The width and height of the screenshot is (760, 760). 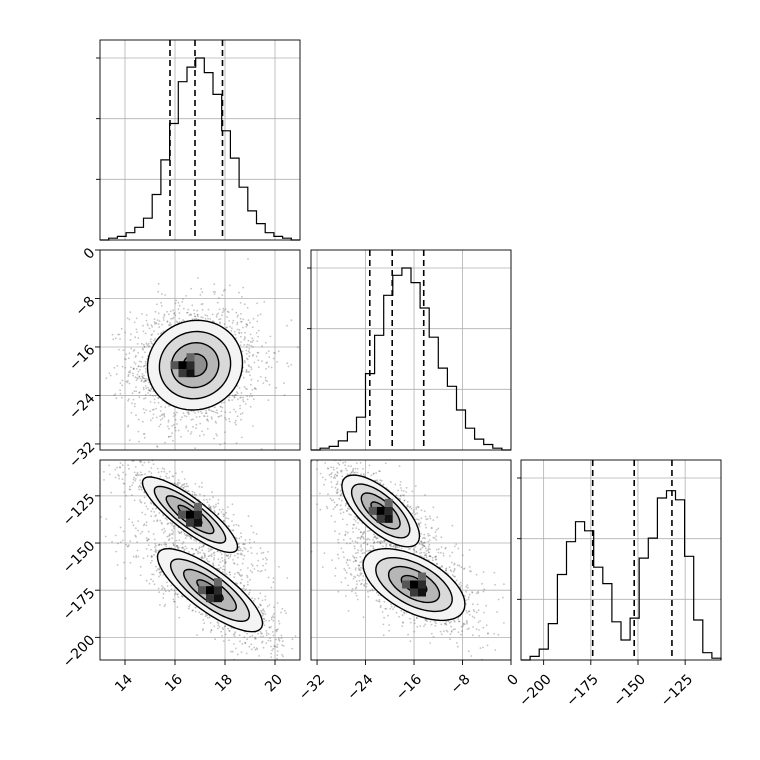 I want to click on histogram-p1, so click(x=409, y=350).